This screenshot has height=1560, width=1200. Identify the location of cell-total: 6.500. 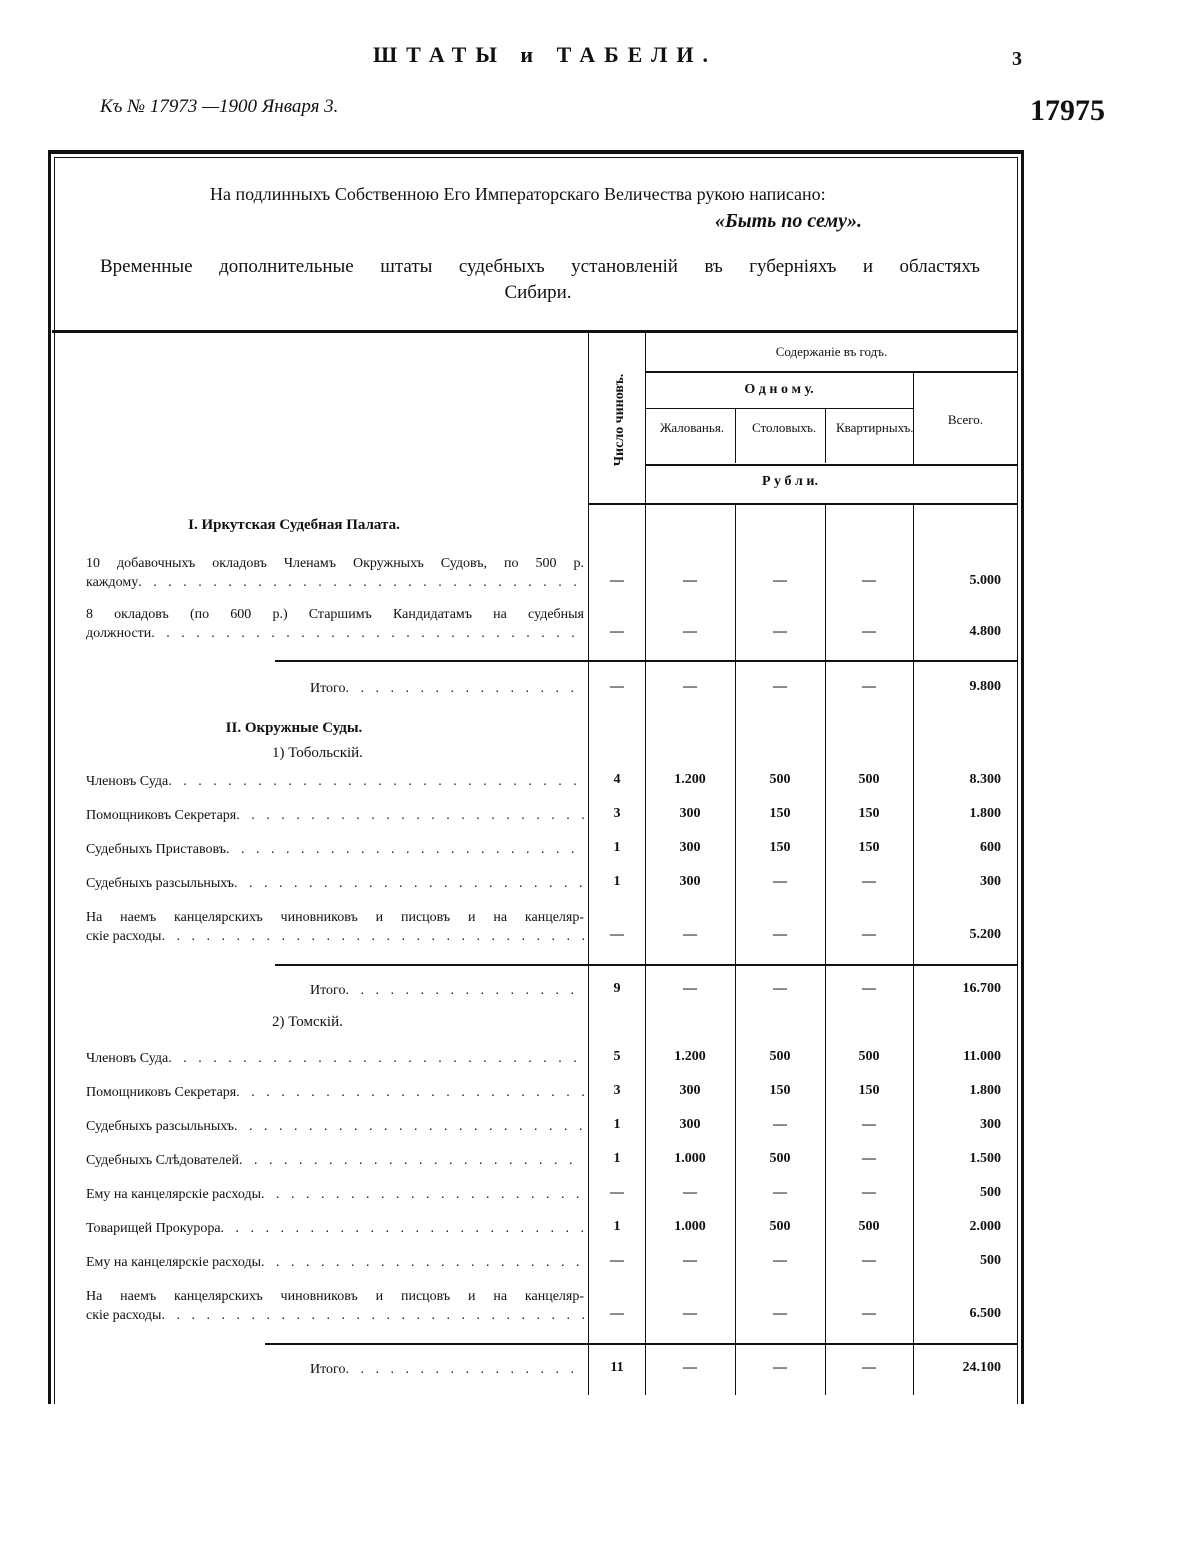
(985, 1313).